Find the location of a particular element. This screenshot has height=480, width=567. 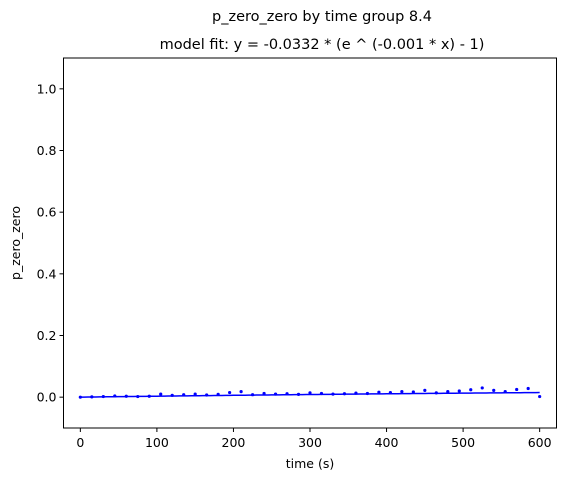

x-tick-label: 100 is located at coordinates (157, 442).